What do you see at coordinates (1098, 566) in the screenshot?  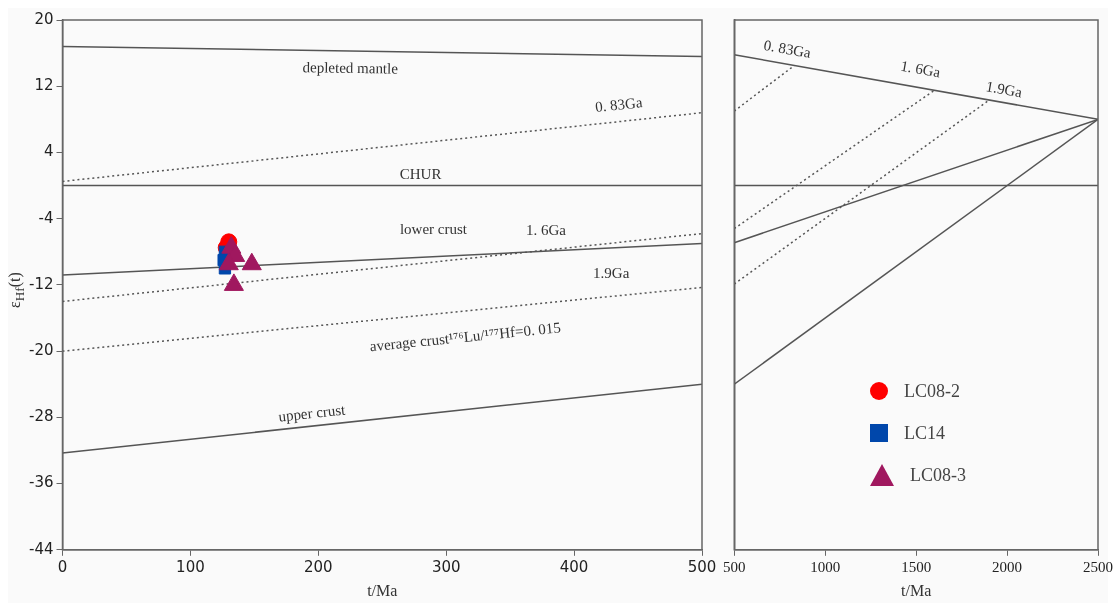 I see `x-tick-label: 2500` at bounding box center [1098, 566].